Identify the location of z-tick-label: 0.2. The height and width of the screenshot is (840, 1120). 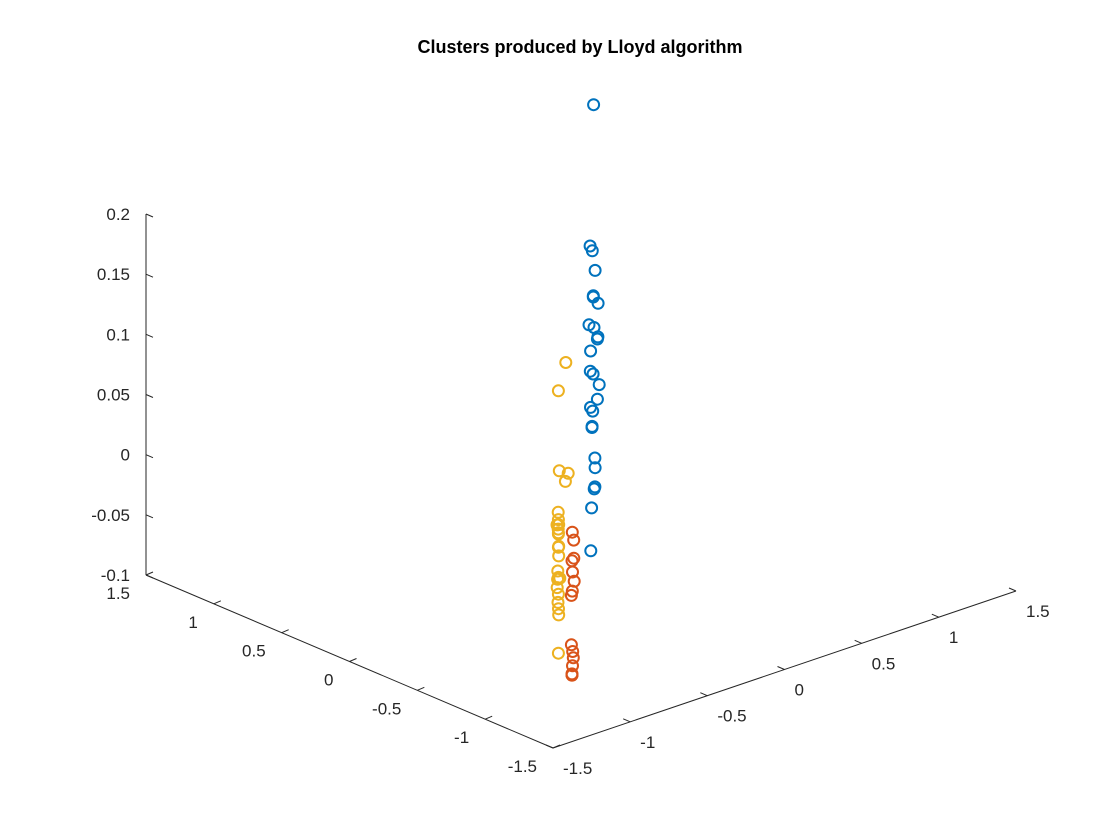
(118, 214).